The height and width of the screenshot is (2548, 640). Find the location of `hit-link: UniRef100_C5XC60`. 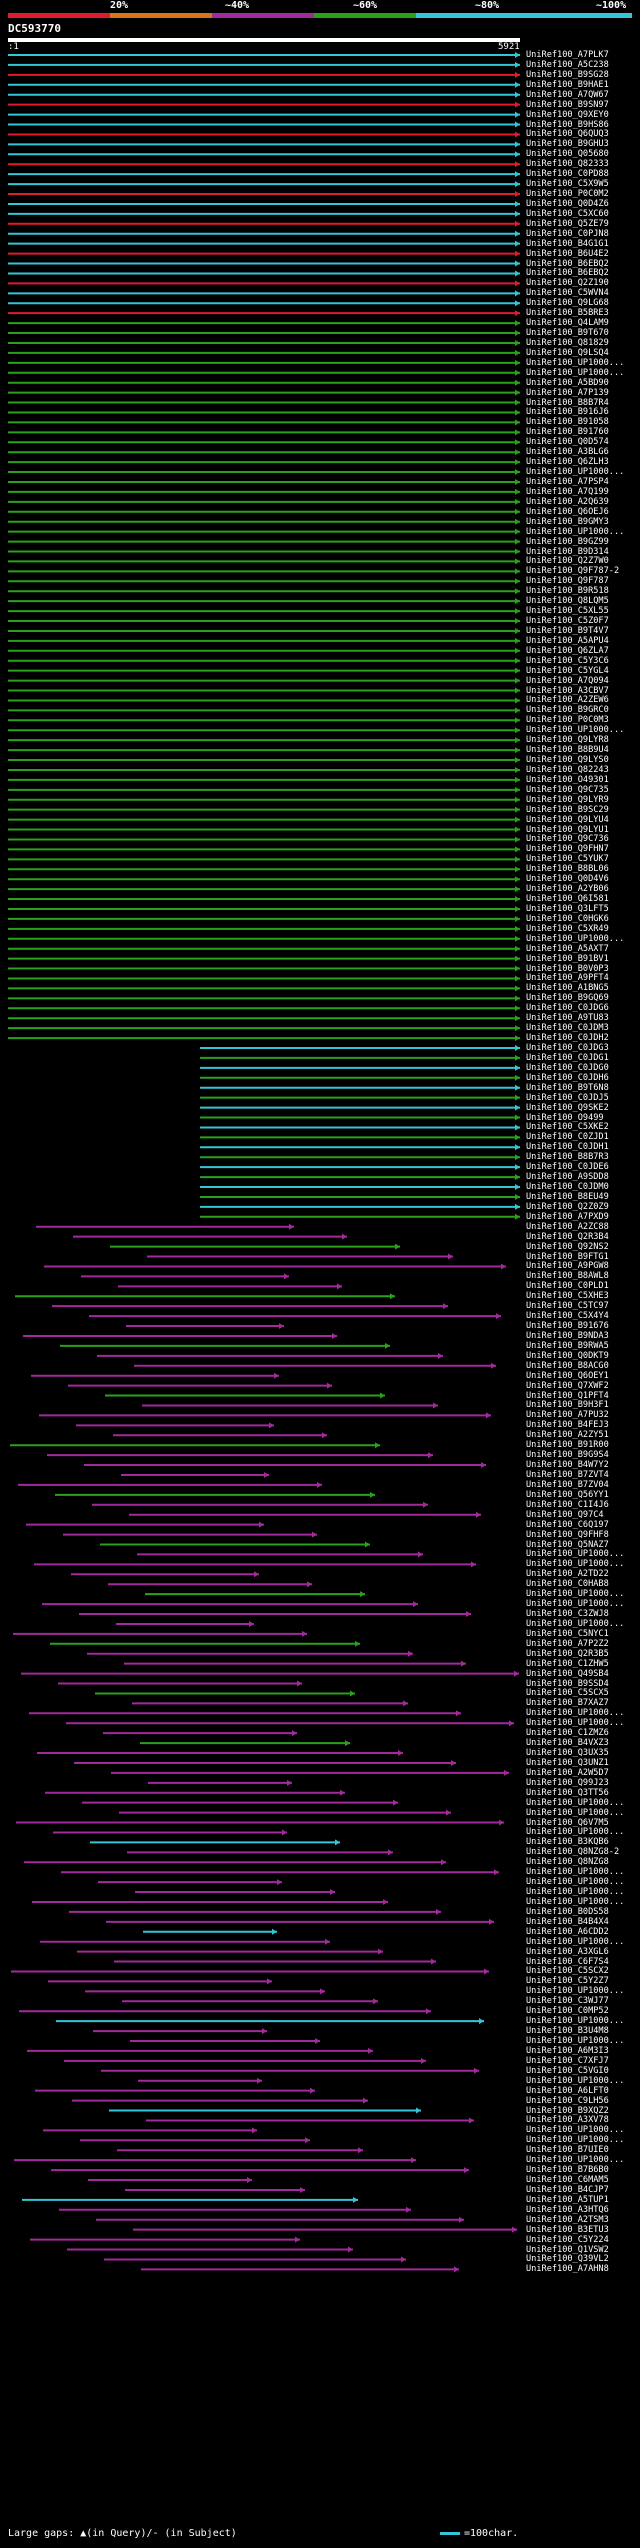

hit-link: UniRef100_C5XC60 is located at coordinates (567, 213).